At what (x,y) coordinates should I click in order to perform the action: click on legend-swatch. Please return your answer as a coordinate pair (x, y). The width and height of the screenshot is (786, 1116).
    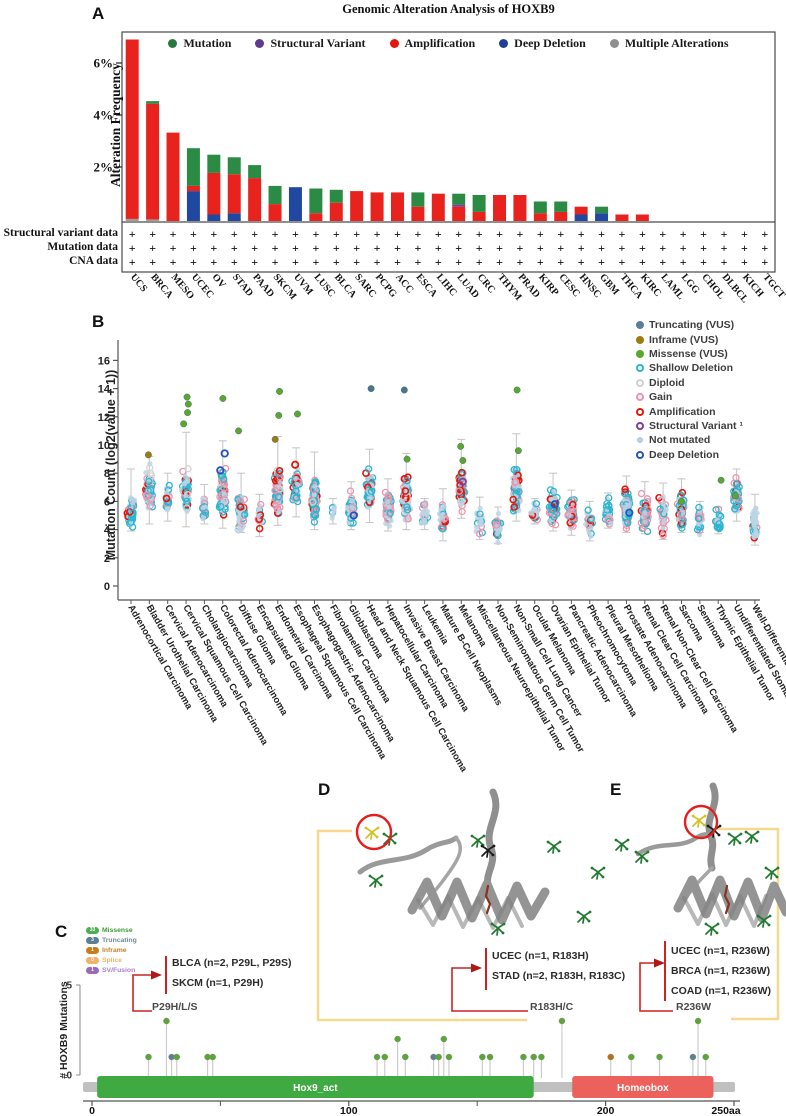
    Looking at the image, I should click on (640, 339).